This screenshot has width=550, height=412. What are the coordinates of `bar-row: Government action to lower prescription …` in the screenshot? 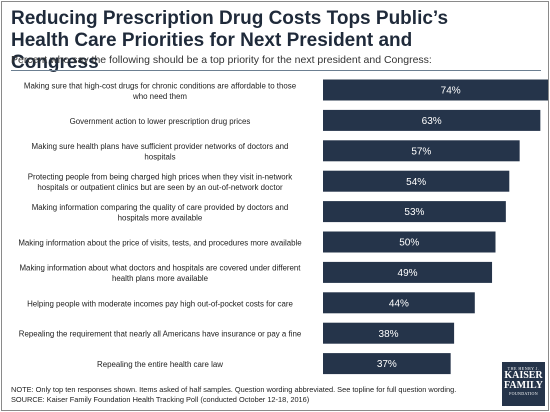 It's located at (305, 120).